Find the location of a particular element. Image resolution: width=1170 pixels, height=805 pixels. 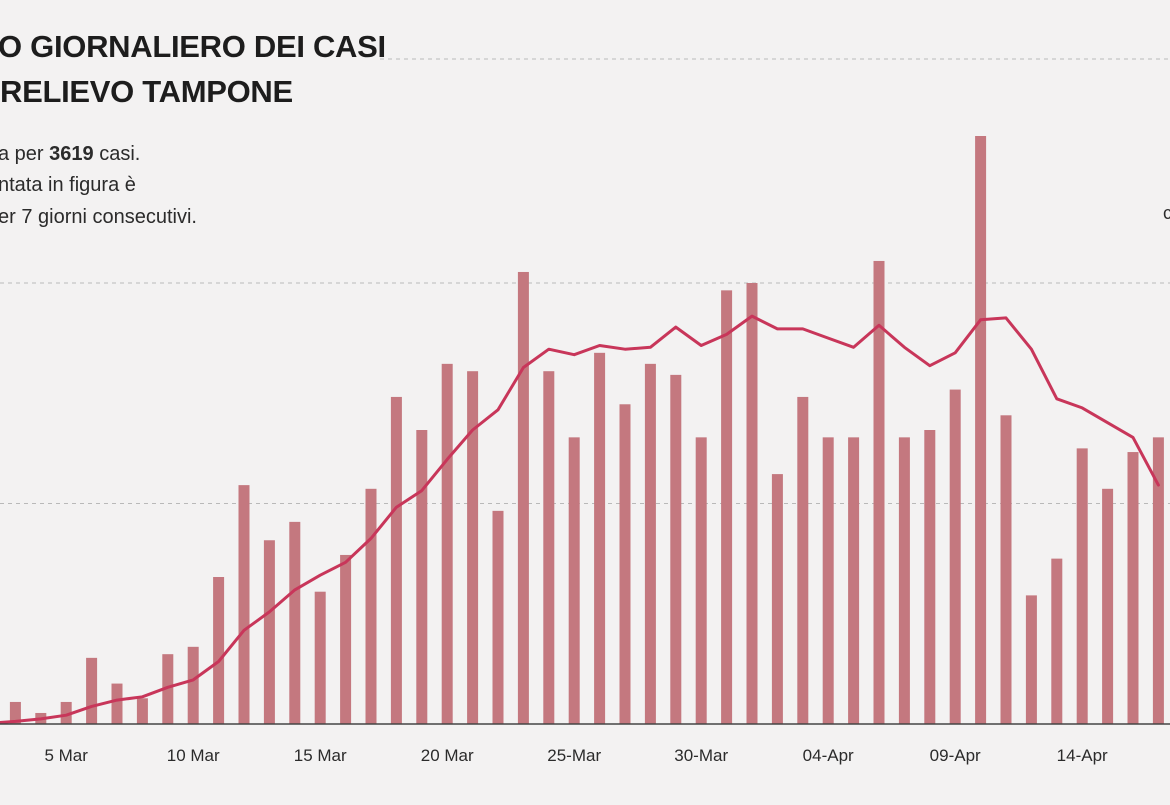

chart-title-line-1: O GIORNALIERO DEI CASI is located at coordinates (193, 46).